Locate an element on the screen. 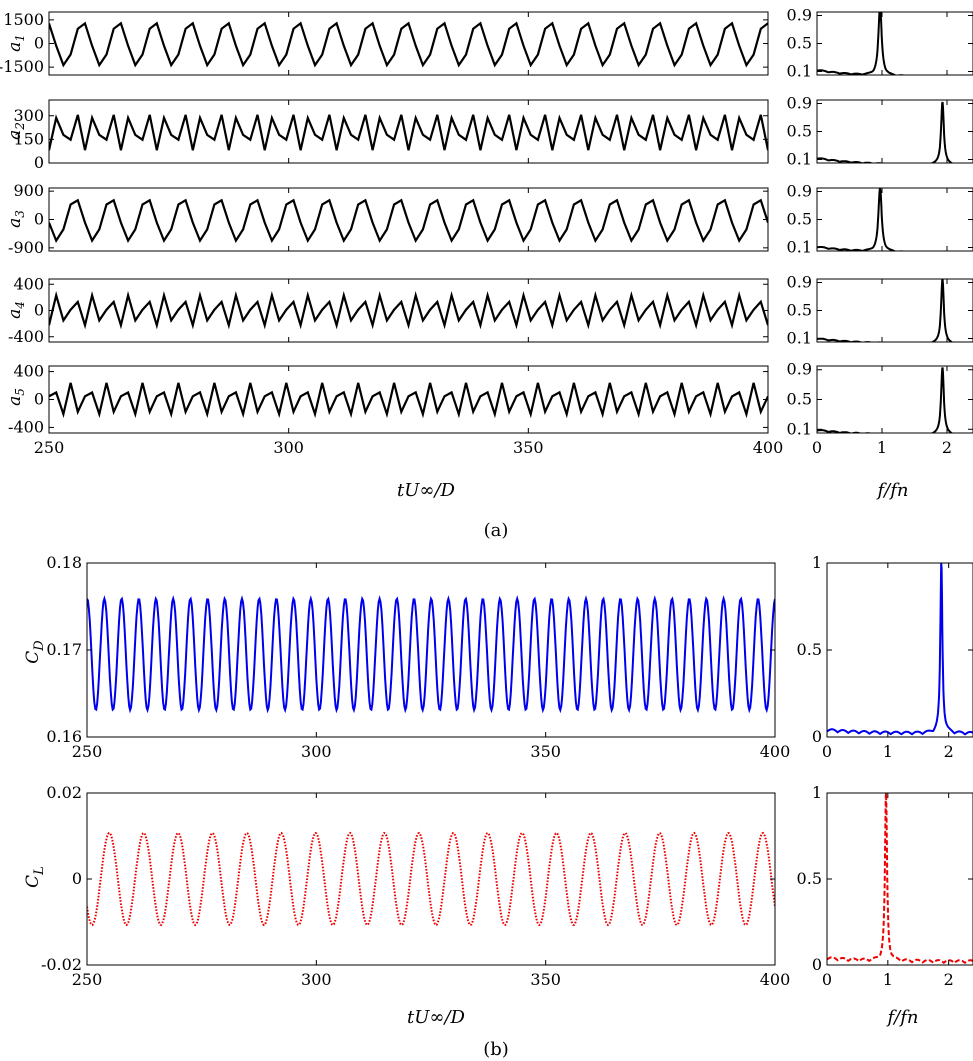  panel-a4-spectrum: 0.9 0.5 0.1 is located at coordinates (880, 310).